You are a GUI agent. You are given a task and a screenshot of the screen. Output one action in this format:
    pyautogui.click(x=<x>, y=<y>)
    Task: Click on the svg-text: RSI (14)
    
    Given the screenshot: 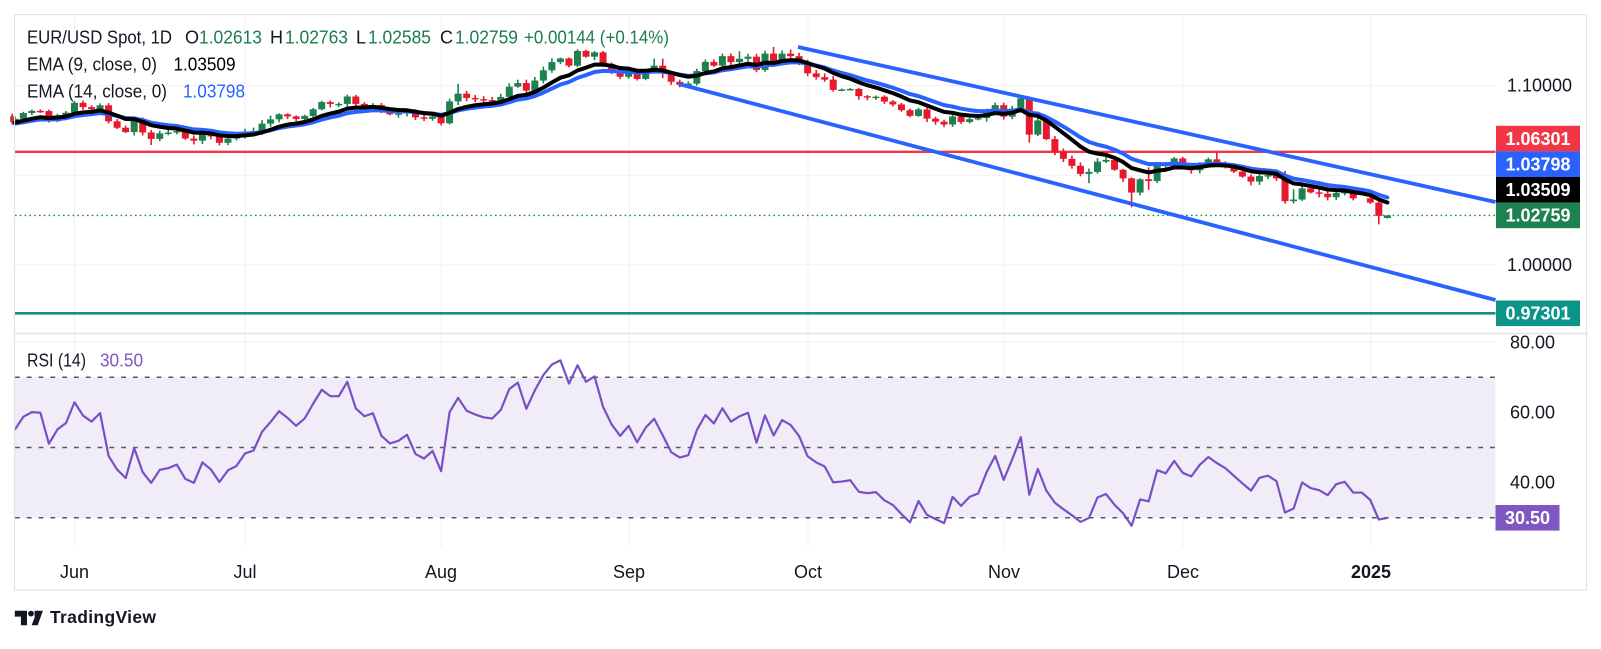 What is the action you would take?
    pyautogui.click(x=56, y=361)
    